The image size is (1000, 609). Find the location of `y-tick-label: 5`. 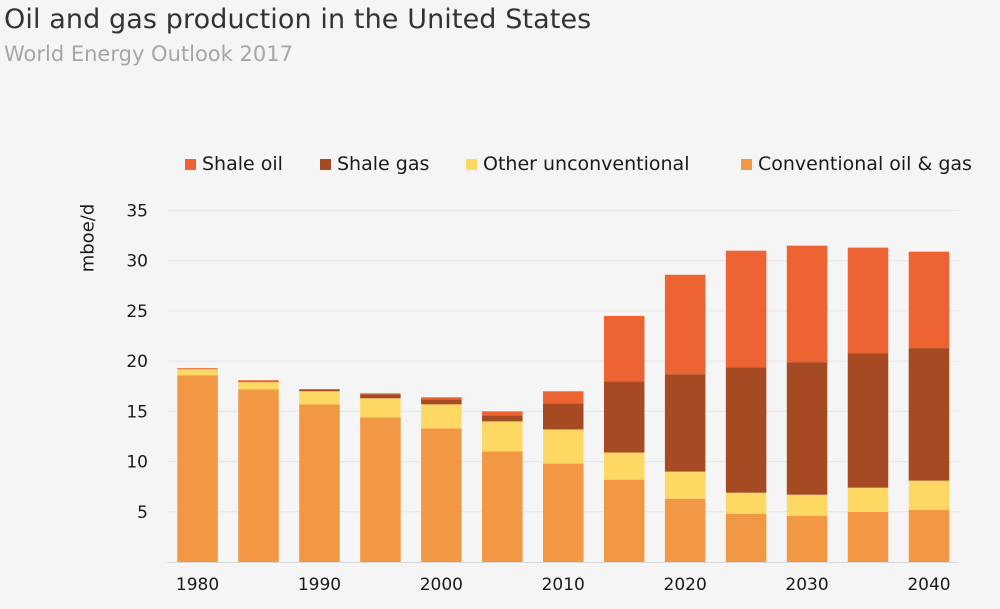

y-tick-label: 5 is located at coordinates (142, 513).